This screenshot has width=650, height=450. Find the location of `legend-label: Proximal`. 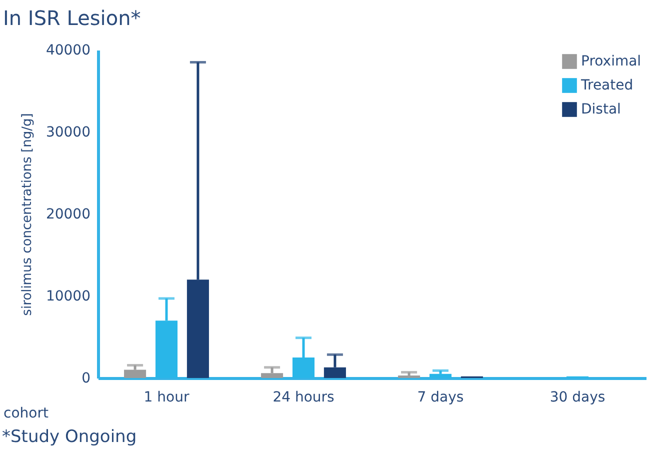

legend-label: Proximal is located at coordinates (611, 62).